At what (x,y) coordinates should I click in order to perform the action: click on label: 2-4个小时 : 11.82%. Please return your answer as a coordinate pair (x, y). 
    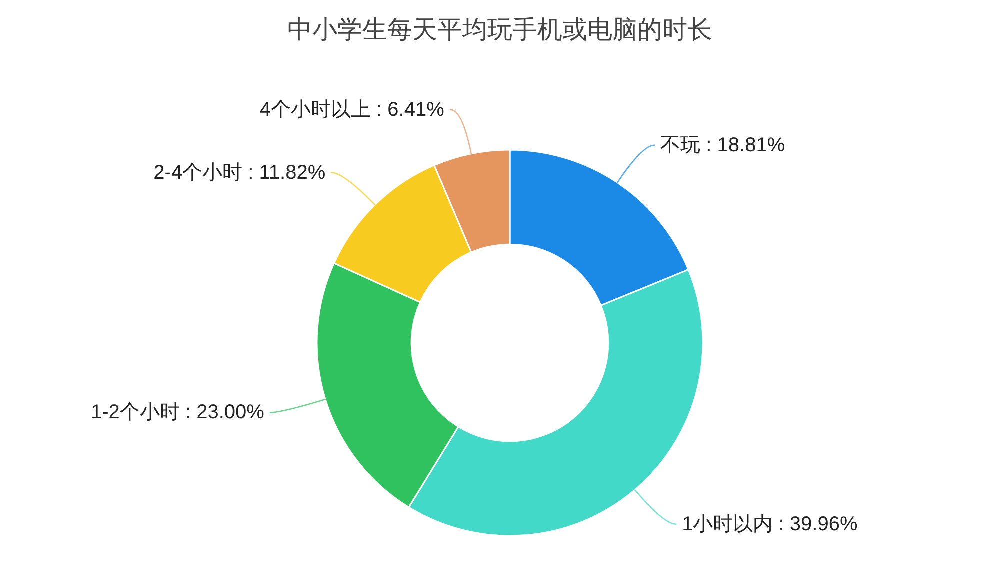
    Looking at the image, I should click on (240, 173).